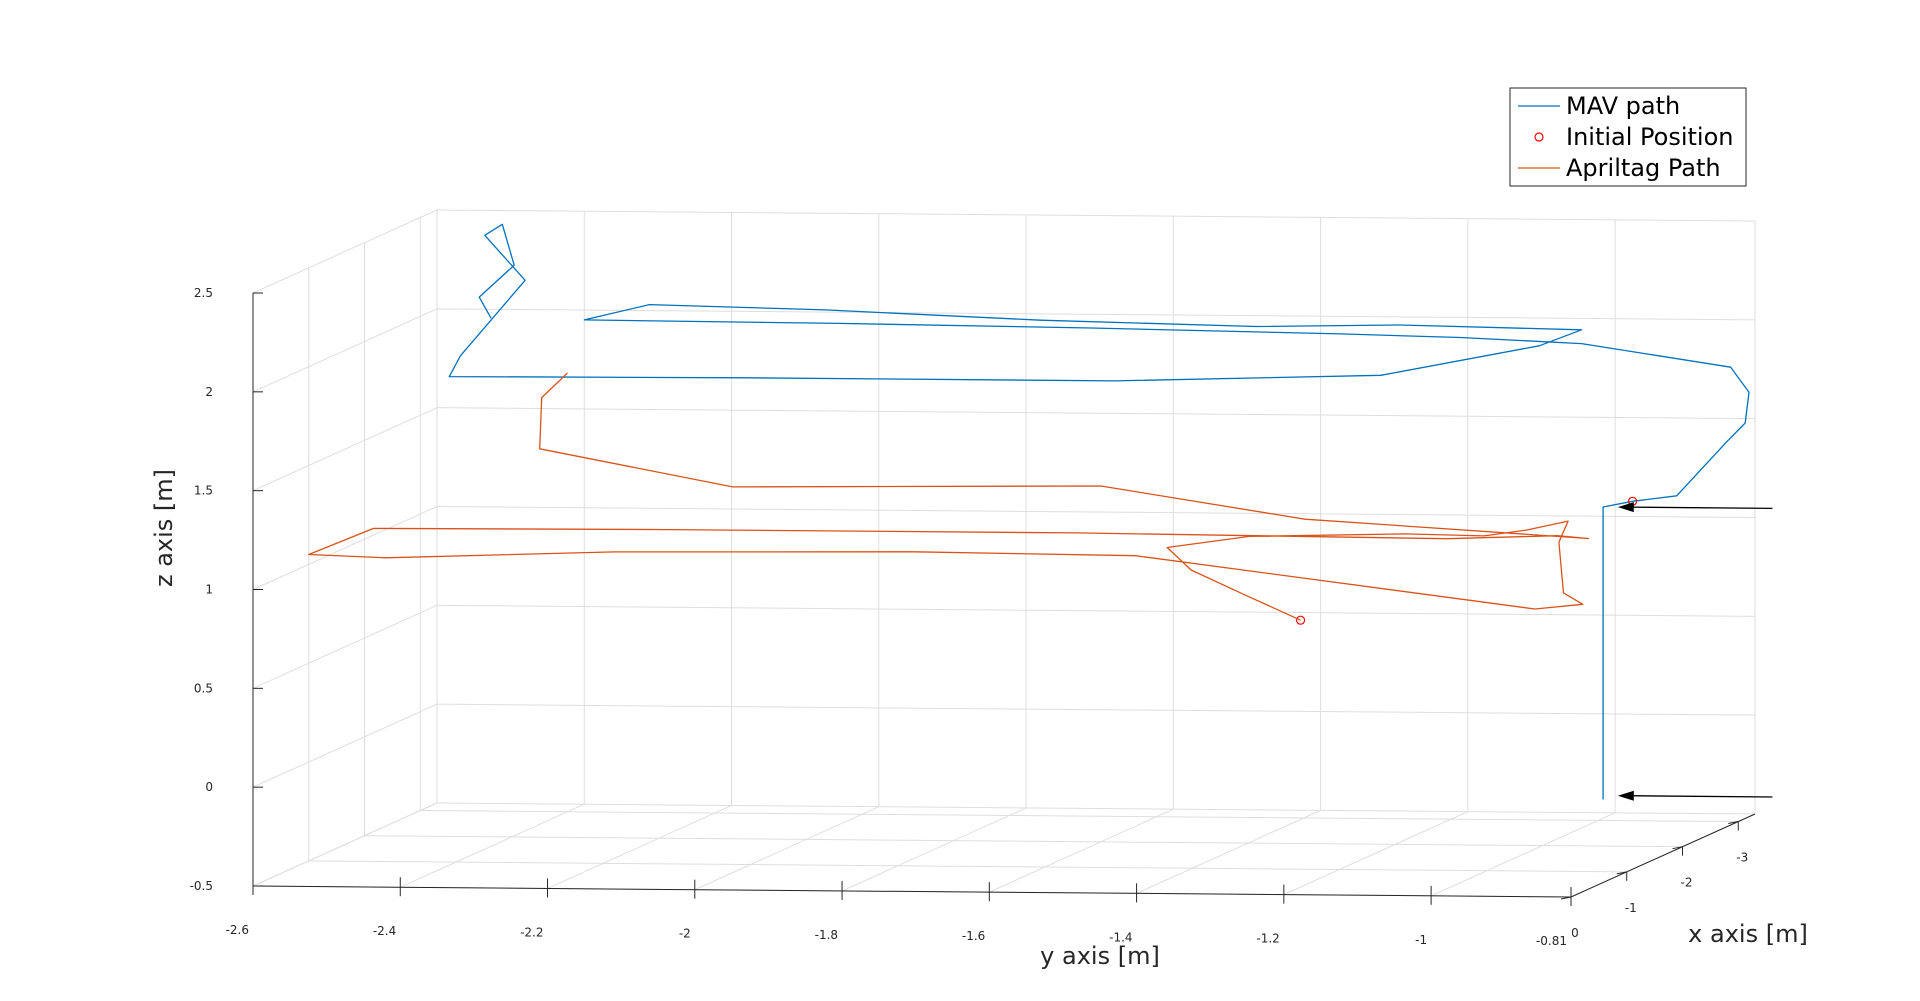 The height and width of the screenshot is (1001, 1920). I want to click on y-tick-label: -1.6, so click(973, 936).